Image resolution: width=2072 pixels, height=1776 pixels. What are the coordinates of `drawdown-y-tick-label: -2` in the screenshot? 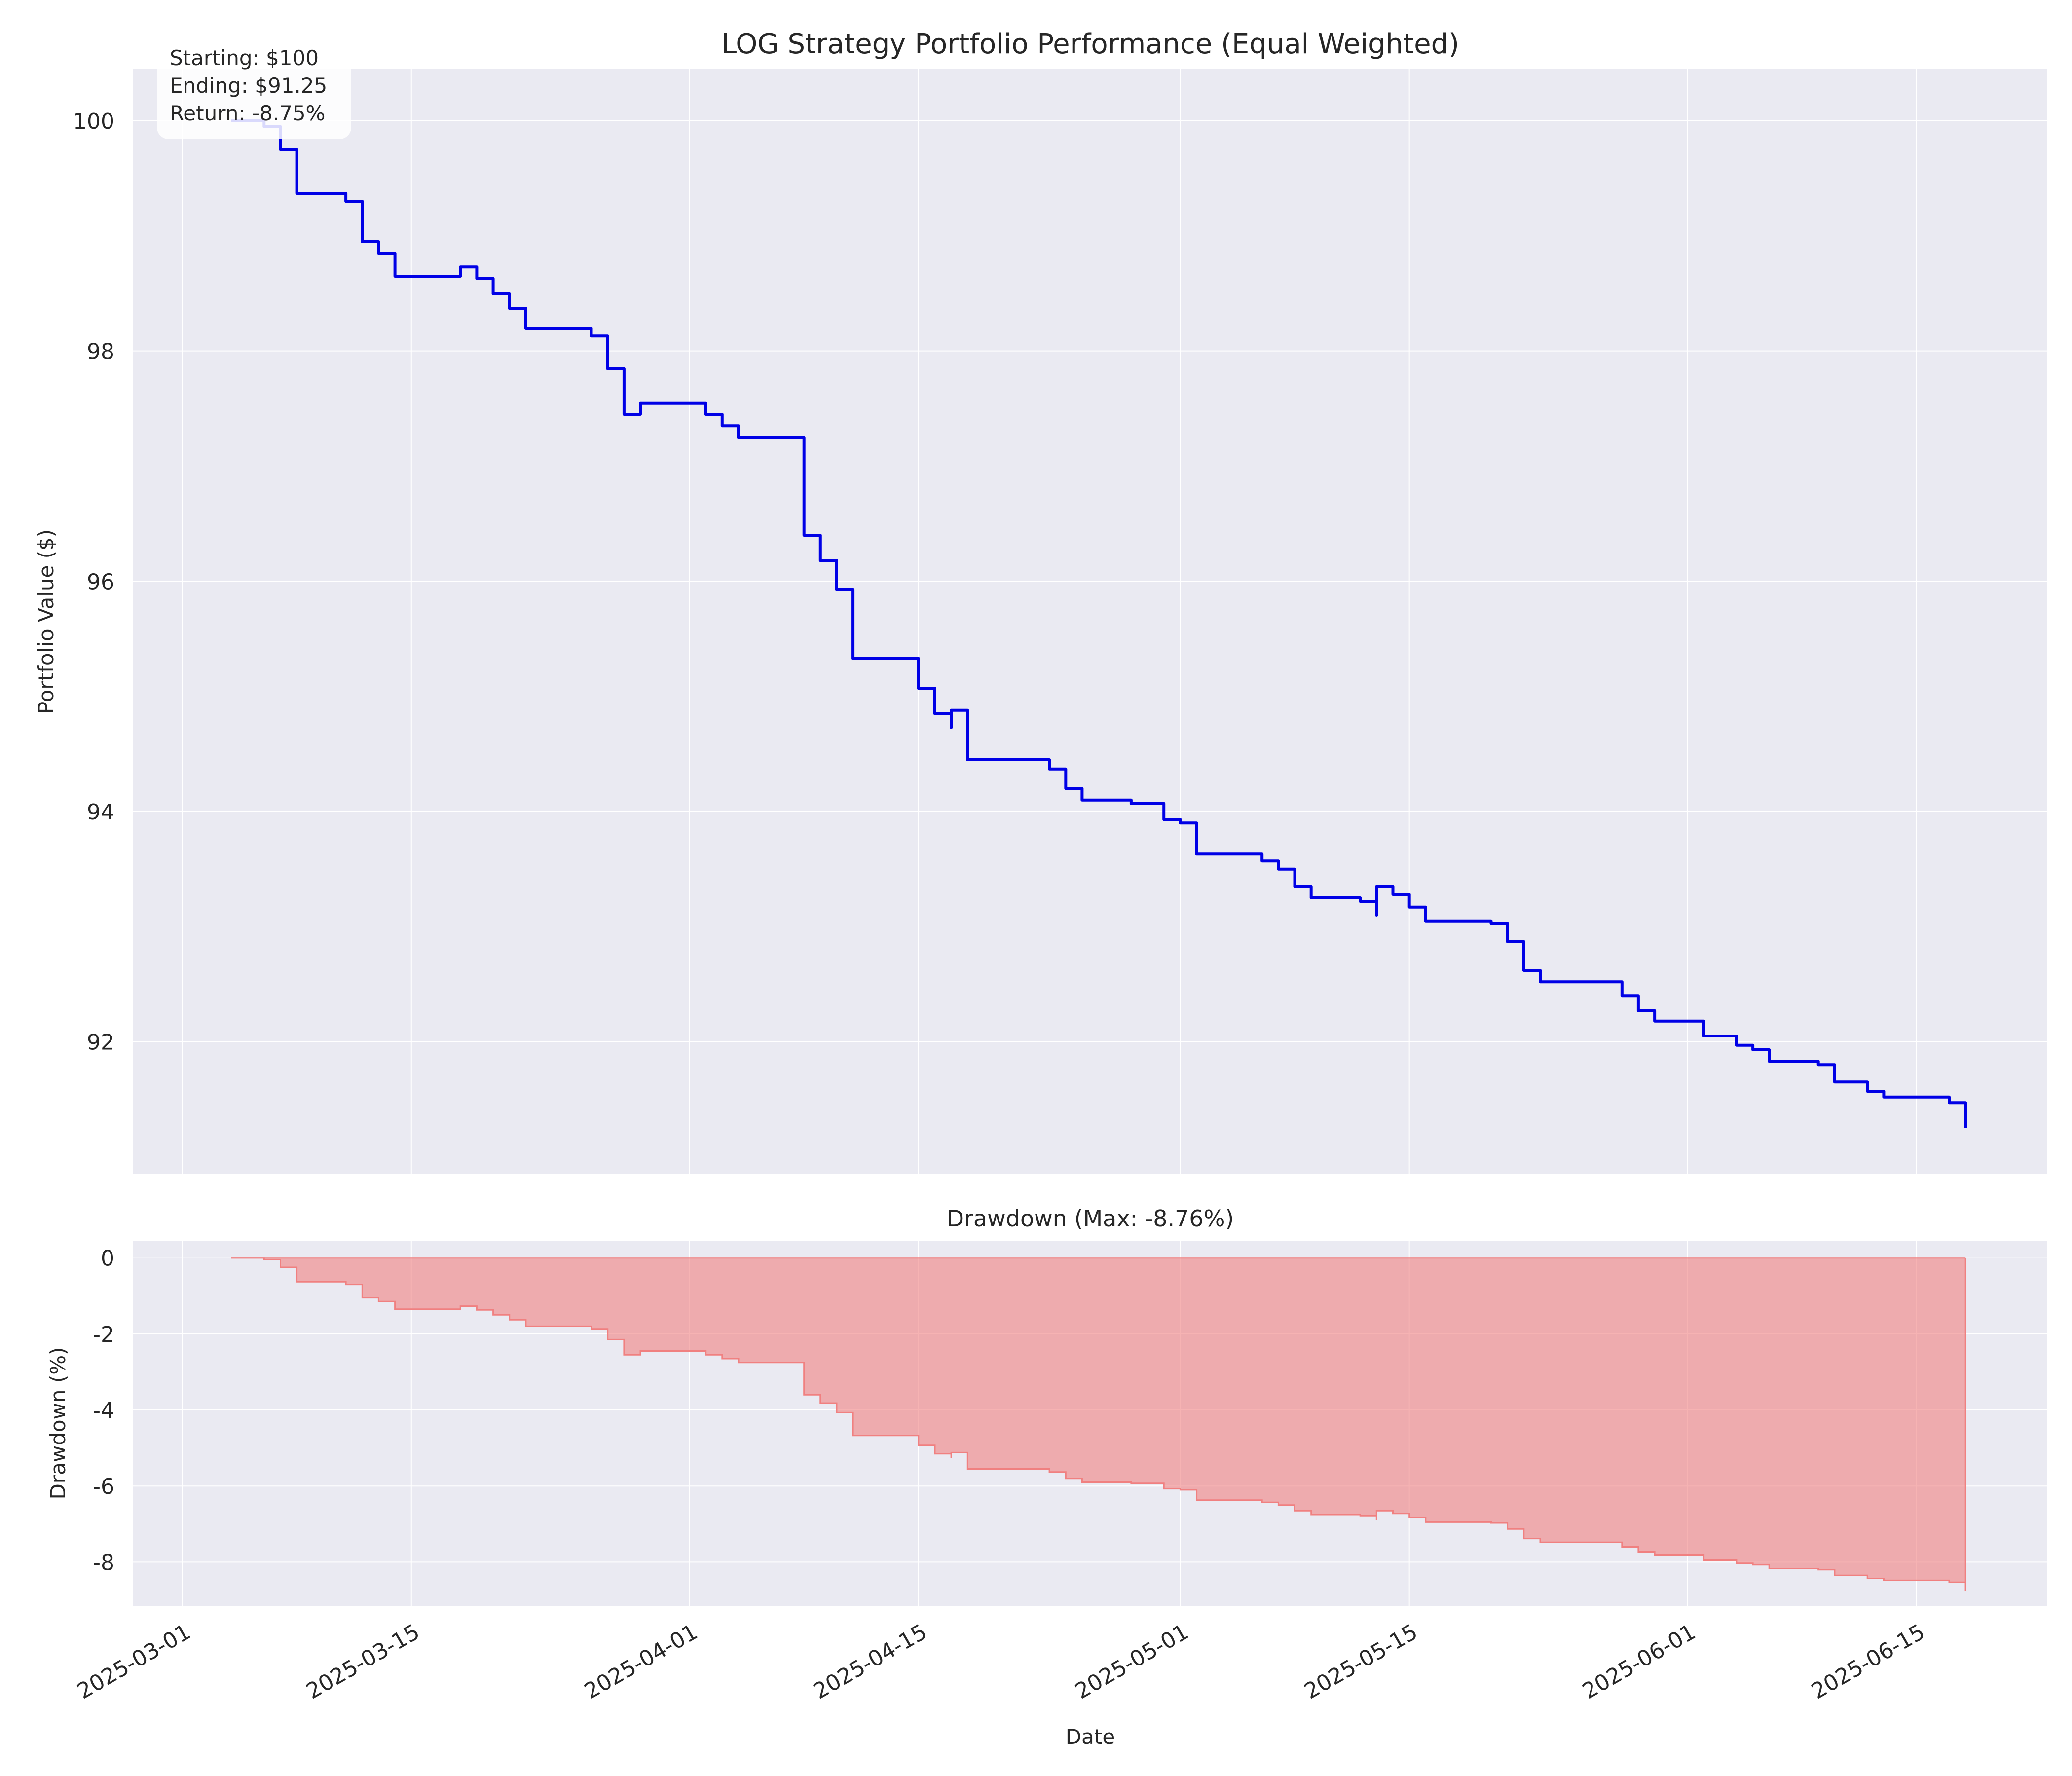 It's located at (104, 1335).